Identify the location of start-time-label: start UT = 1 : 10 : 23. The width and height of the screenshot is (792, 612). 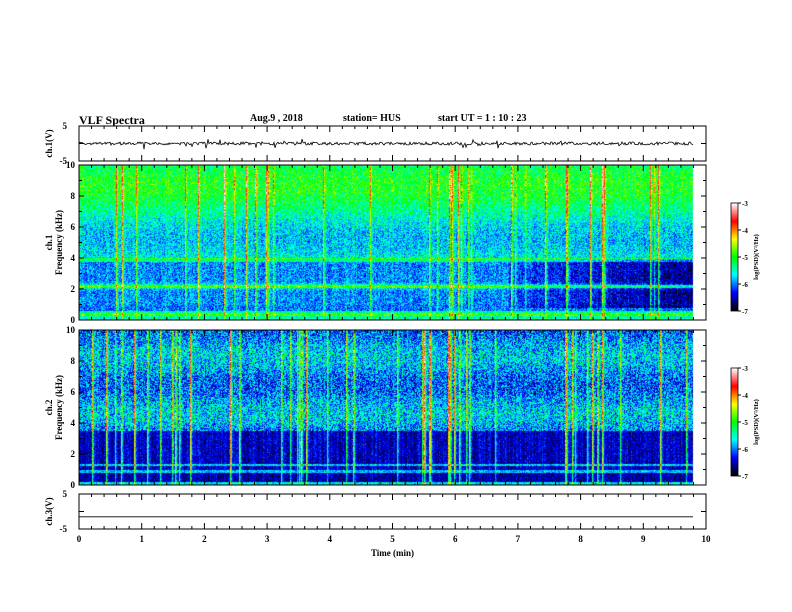
(482, 118).